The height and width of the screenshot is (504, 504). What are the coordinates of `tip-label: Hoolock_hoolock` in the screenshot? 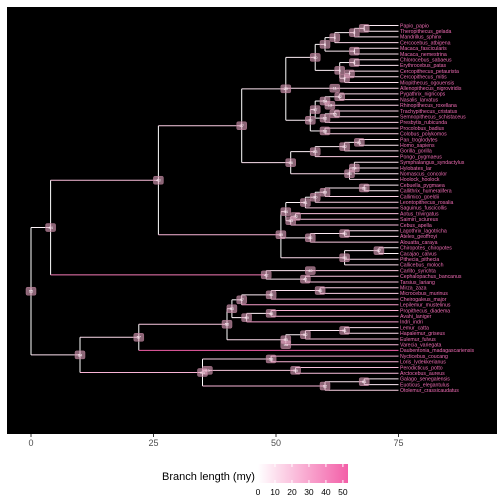 It's located at (420, 180).